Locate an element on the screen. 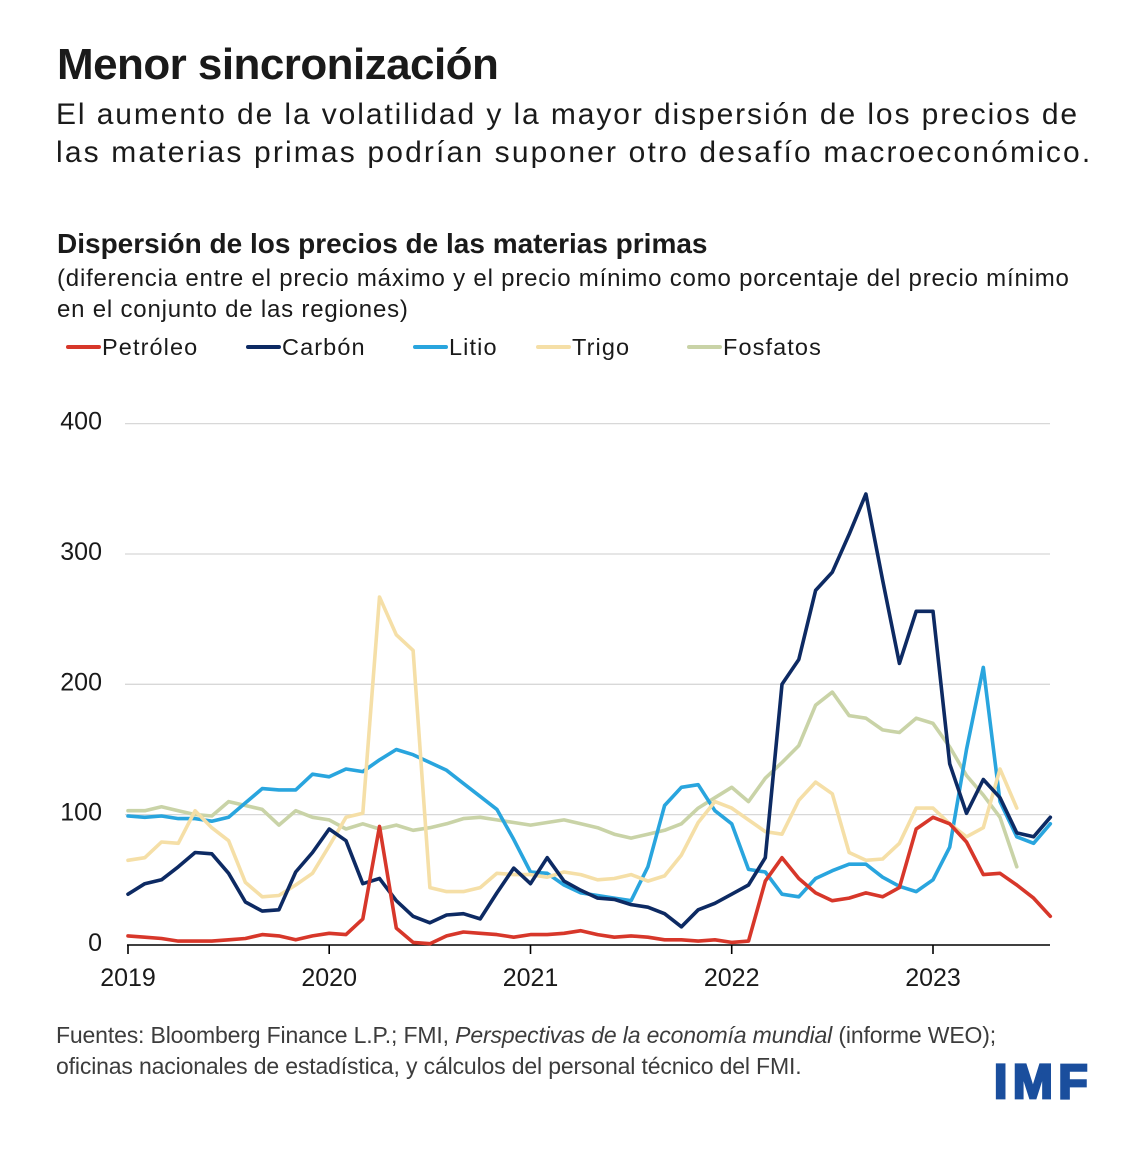  svg-text: 2019 is located at coordinates (128, 978).